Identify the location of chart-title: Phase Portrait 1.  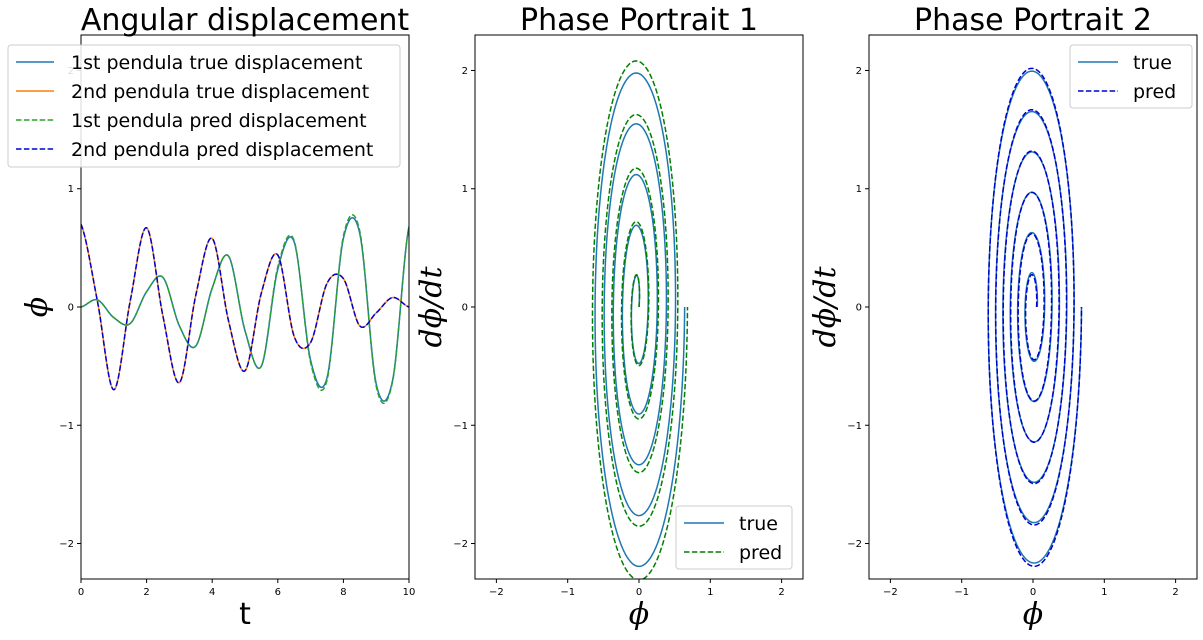
(639, 20).